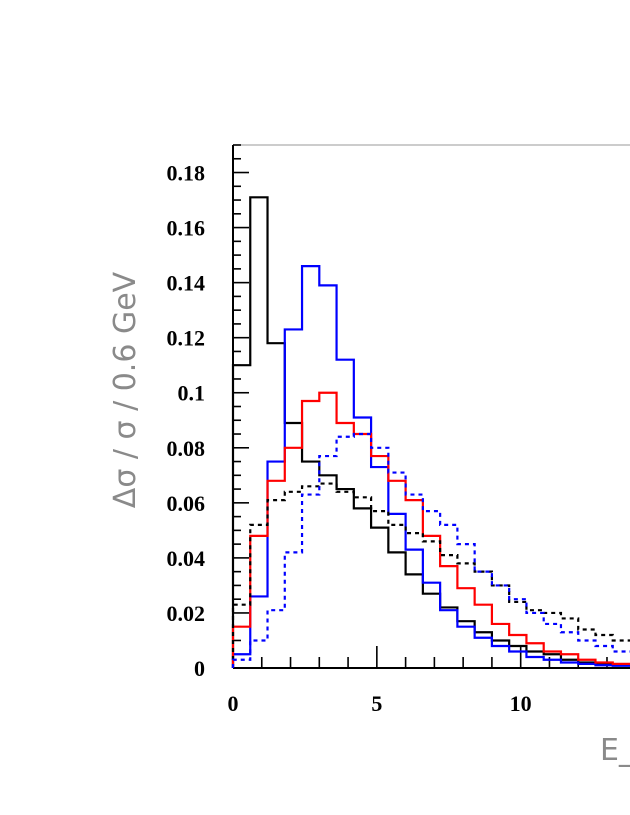  Describe the element at coordinates (186, 558) in the screenshot. I see `y-tick-label: 0.04` at that location.